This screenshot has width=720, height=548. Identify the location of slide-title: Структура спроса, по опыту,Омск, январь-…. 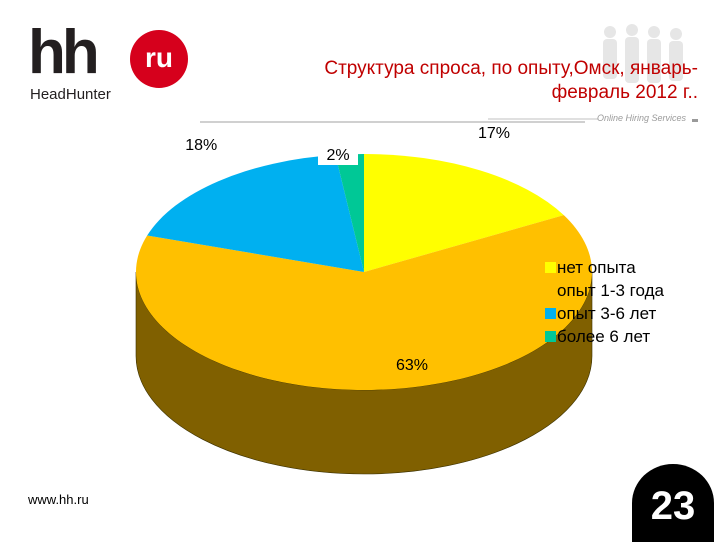
(511, 80).